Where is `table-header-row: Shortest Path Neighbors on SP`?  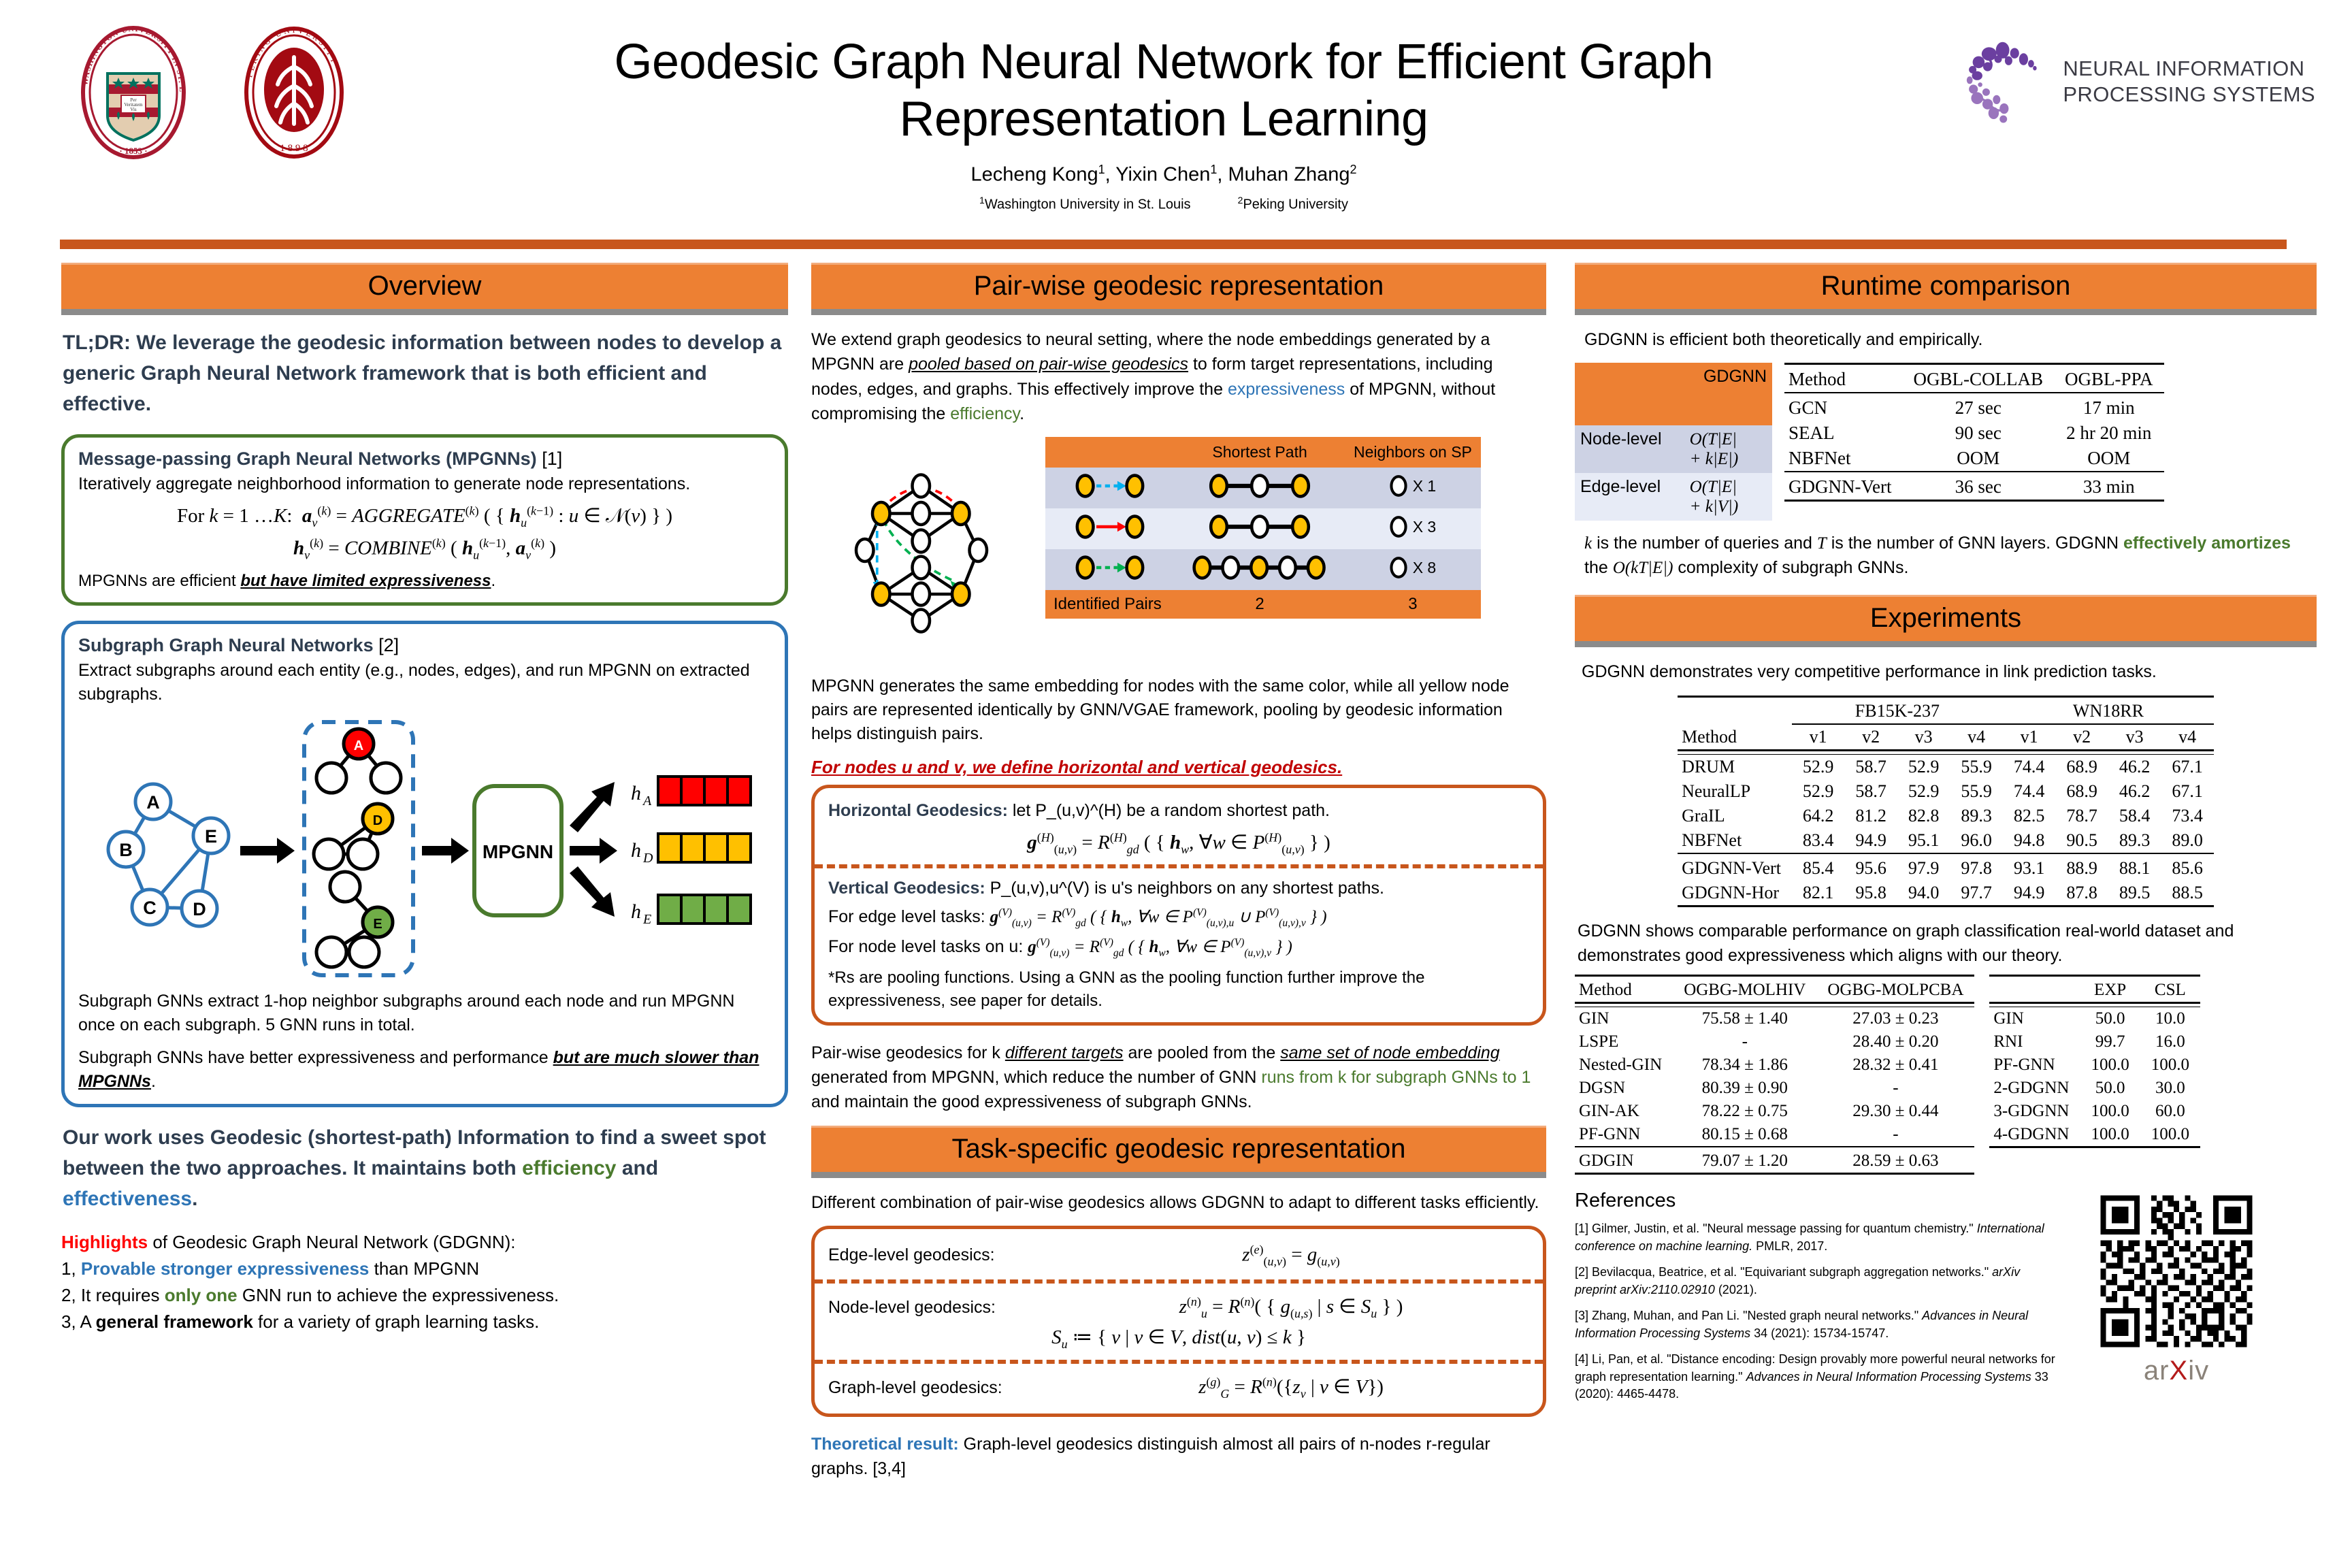 table-header-row: Shortest Path Neighbors on SP is located at coordinates (1263, 453).